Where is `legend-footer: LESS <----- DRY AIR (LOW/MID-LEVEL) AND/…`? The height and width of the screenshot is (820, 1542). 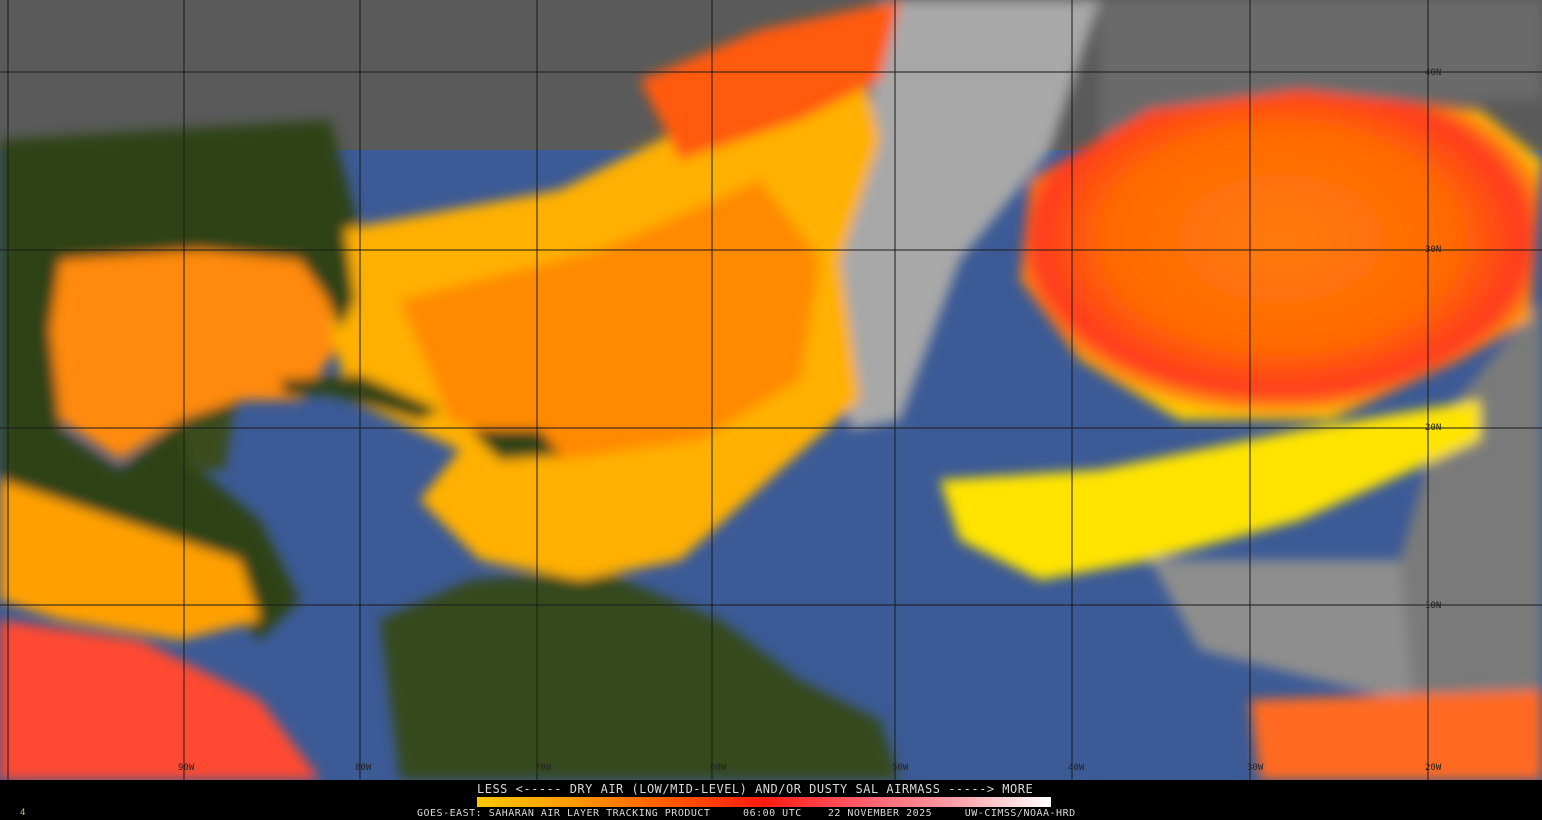 legend-footer: LESS <----- DRY AIR (LOW/MID-LEVEL) AND/… is located at coordinates (771, 800).